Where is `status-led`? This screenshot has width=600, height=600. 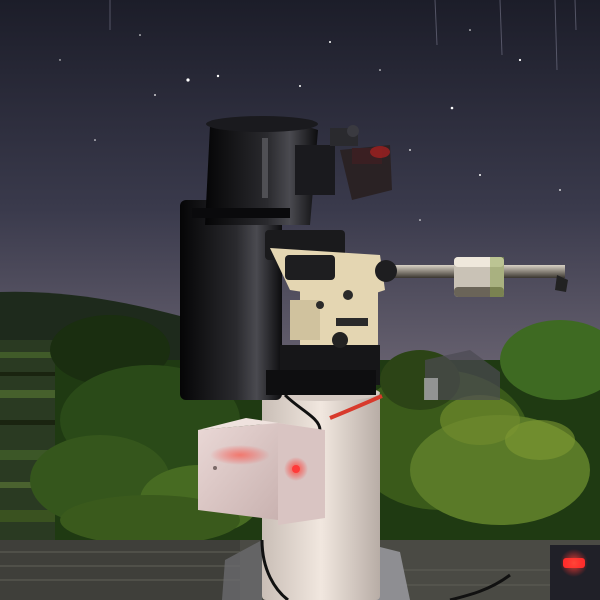 status-led is located at coordinates (296, 469).